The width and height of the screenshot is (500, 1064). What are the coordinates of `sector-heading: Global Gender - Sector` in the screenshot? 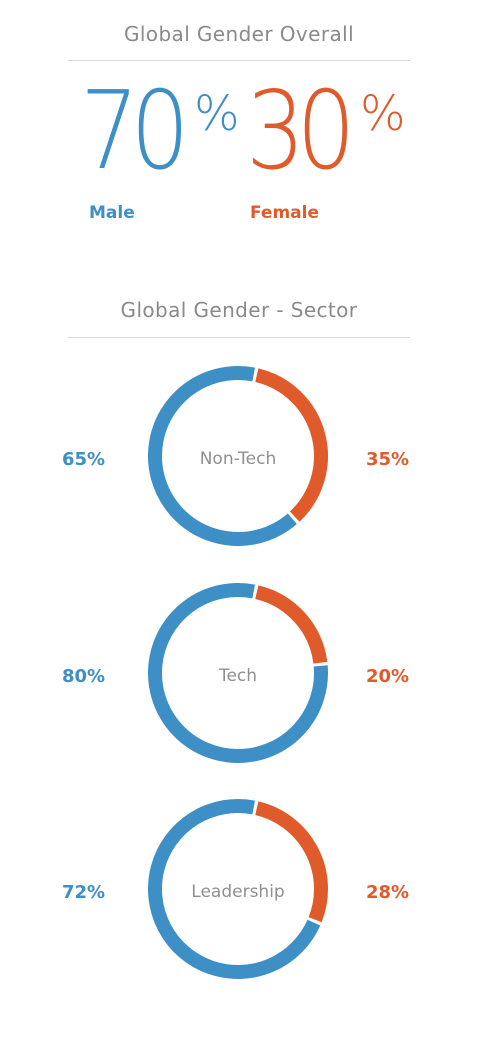 It's located at (239, 310).